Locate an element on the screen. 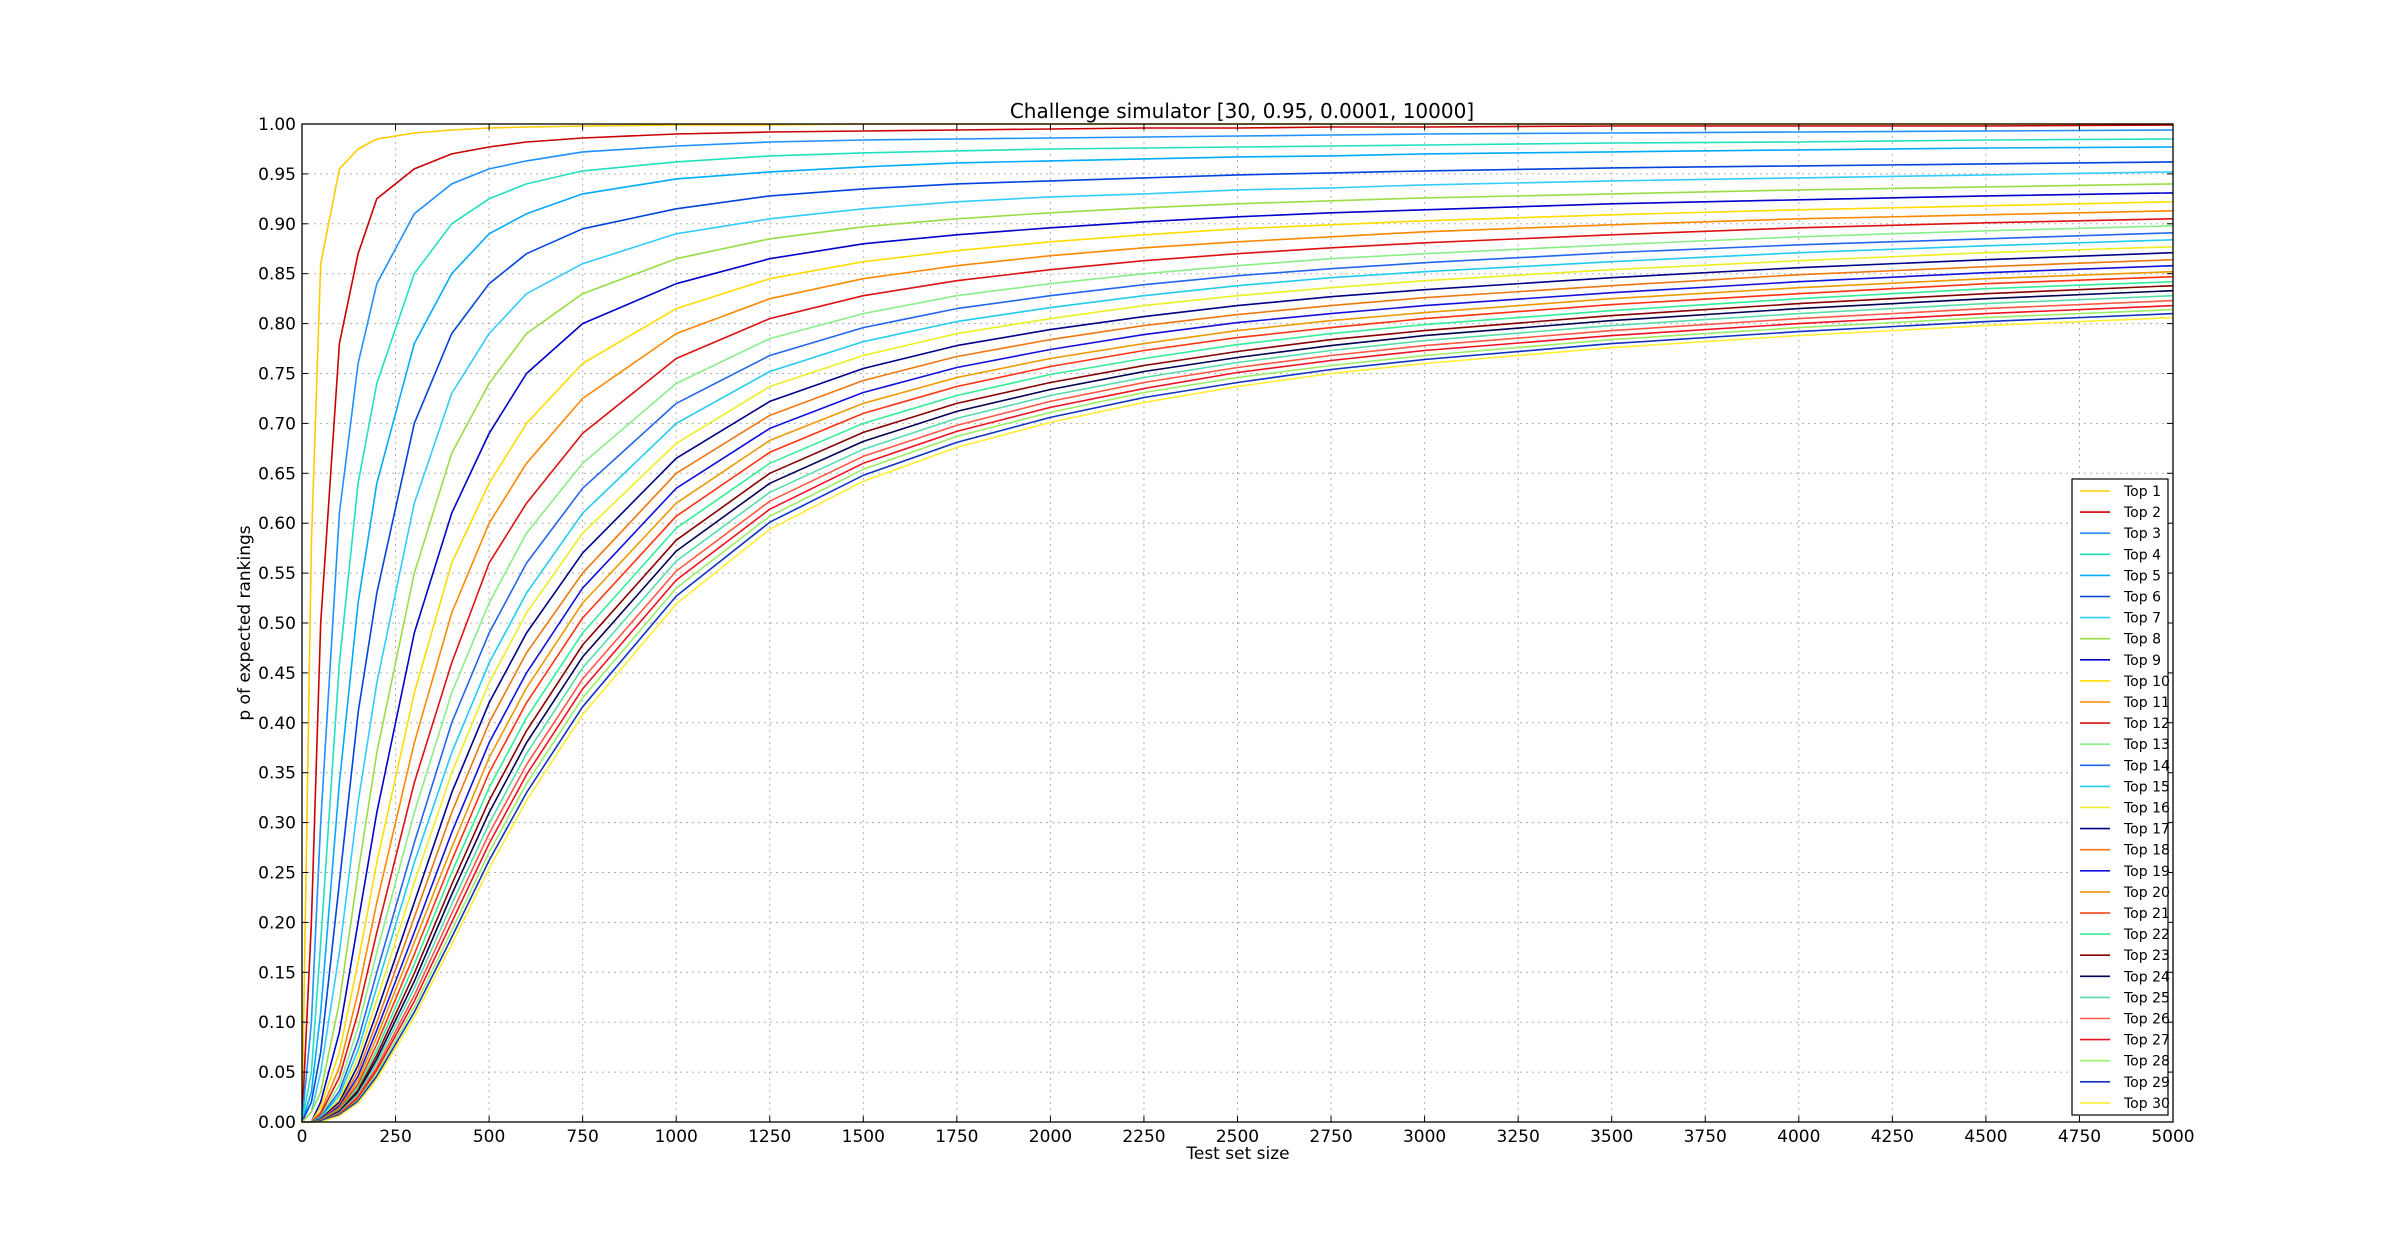 Image resolution: width=2400 pixels, height=1238 pixels. x-tick-label: 2000 is located at coordinates (1050, 1137).